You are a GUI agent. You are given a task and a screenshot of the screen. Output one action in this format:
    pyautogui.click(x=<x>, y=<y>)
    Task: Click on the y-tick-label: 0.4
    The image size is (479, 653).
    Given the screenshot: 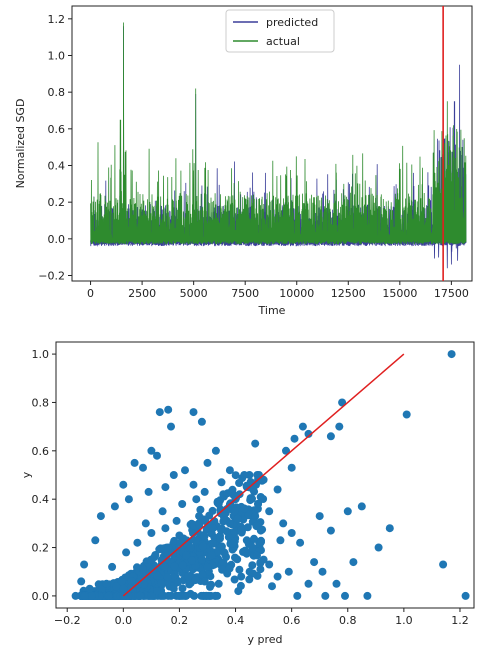 What is the action you would take?
    pyautogui.click(x=41, y=499)
    